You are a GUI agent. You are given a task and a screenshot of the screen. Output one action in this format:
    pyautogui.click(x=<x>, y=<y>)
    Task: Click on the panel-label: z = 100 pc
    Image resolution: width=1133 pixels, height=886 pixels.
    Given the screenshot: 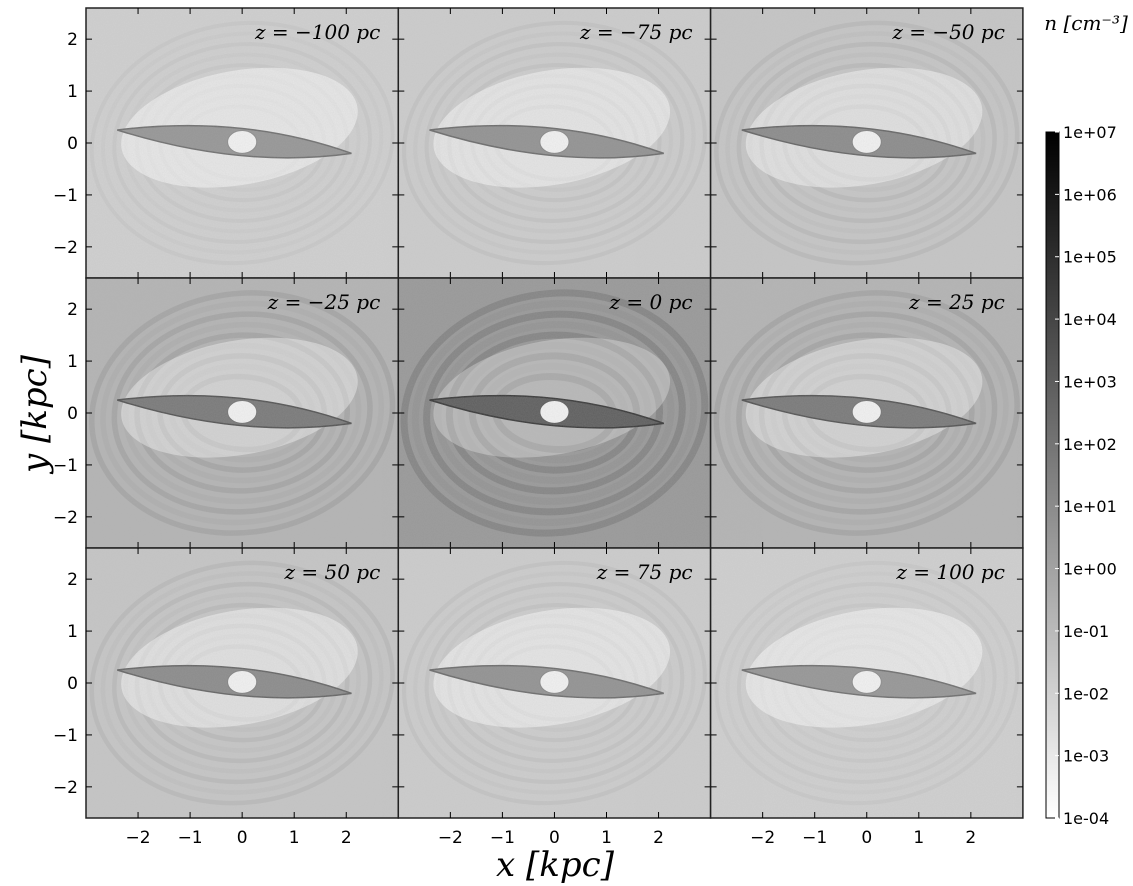 What is the action you would take?
    pyautogui.click(x=950, y=572)
    